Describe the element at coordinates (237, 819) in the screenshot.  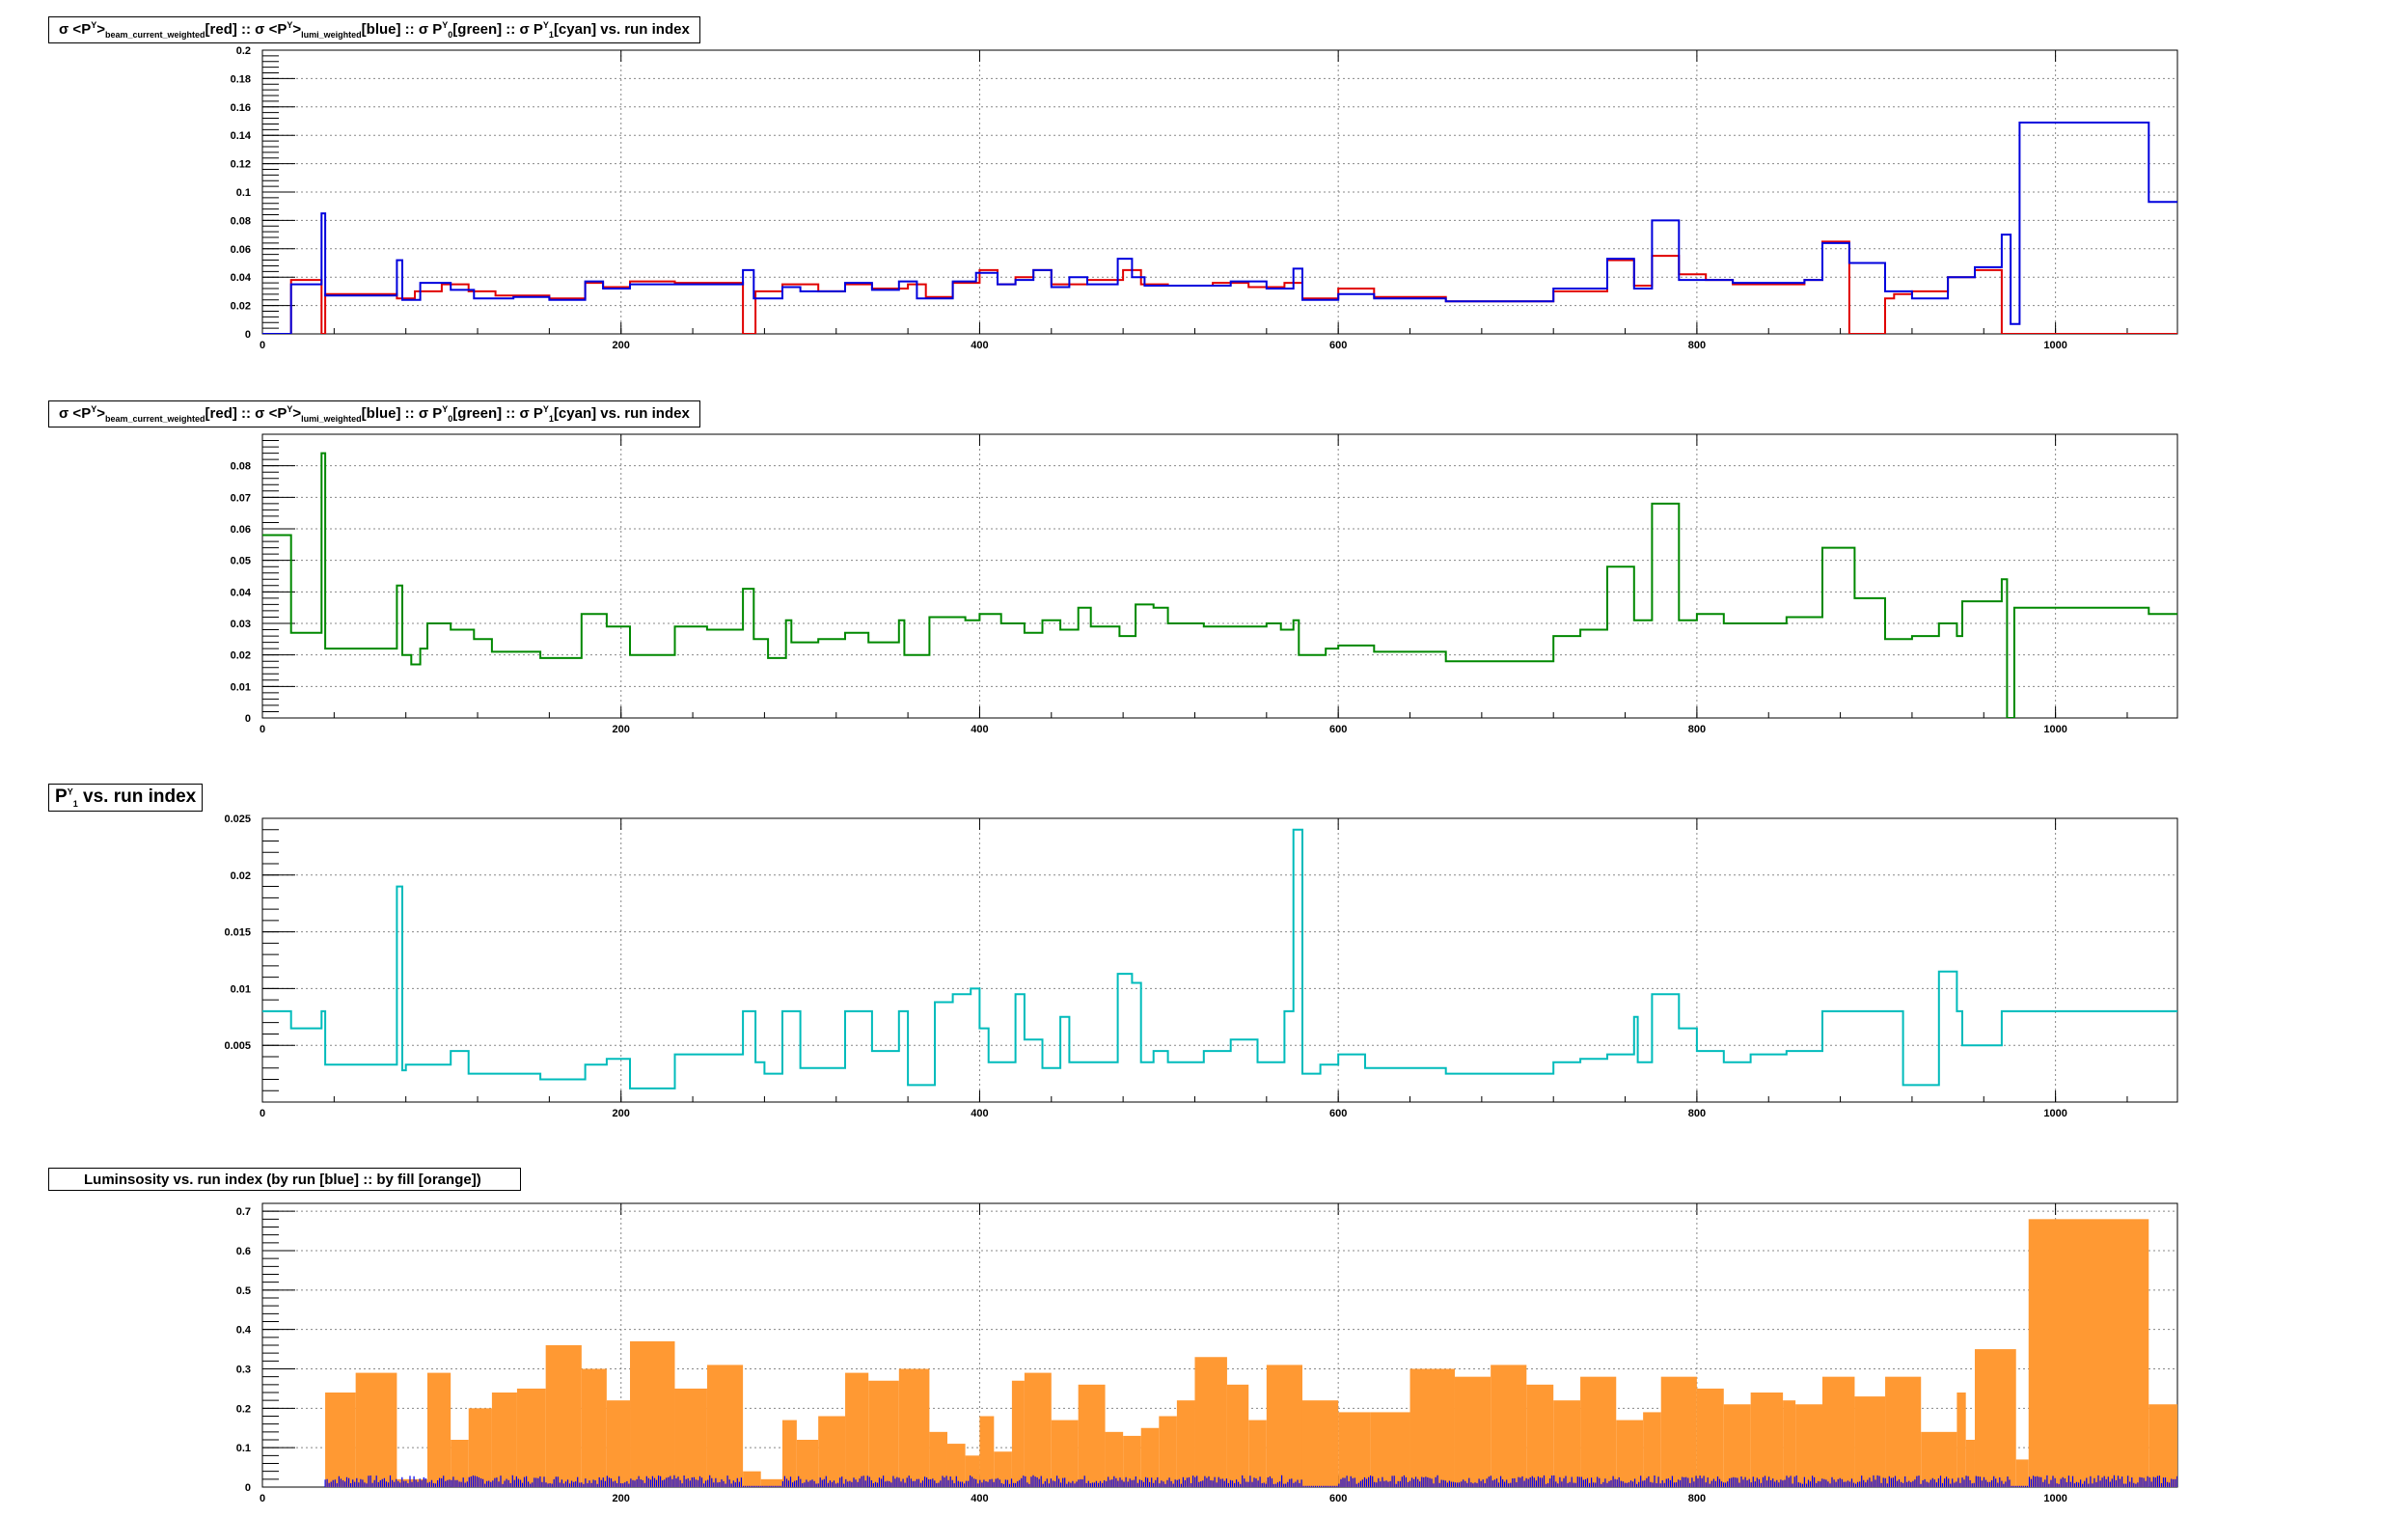
I see `y-tick-label: 0.025` at that location.